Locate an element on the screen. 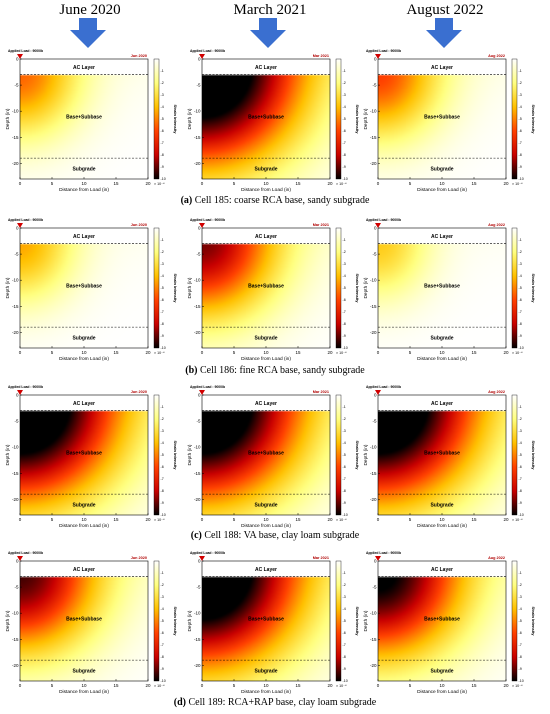 The width and height of the screenshot is (550, 714). colorbar-tick-label: -6 is located at coordinates (162, 131).